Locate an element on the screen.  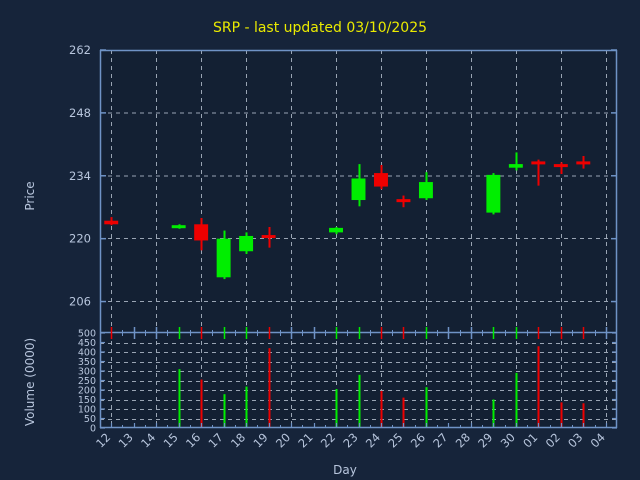
volume-tick-label: 200 is located at coordinates (87, 391).